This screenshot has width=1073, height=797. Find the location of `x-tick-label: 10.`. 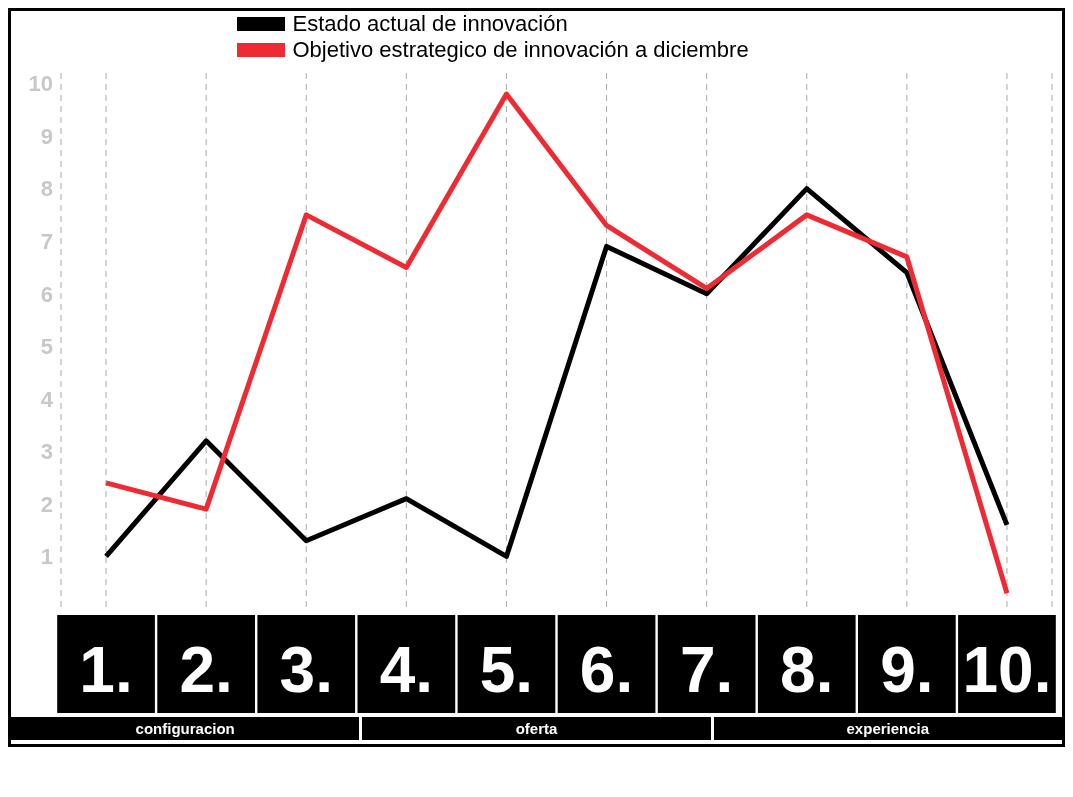

x-tick-label: 10. is located at coordinates (1007, 670).